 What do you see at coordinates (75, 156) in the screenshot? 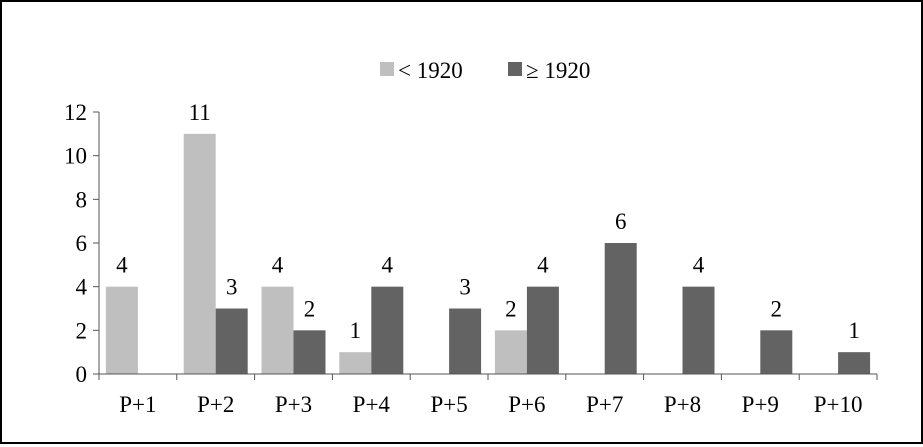
I see `y-tick-label: 10` at bounding box center [75, 156].